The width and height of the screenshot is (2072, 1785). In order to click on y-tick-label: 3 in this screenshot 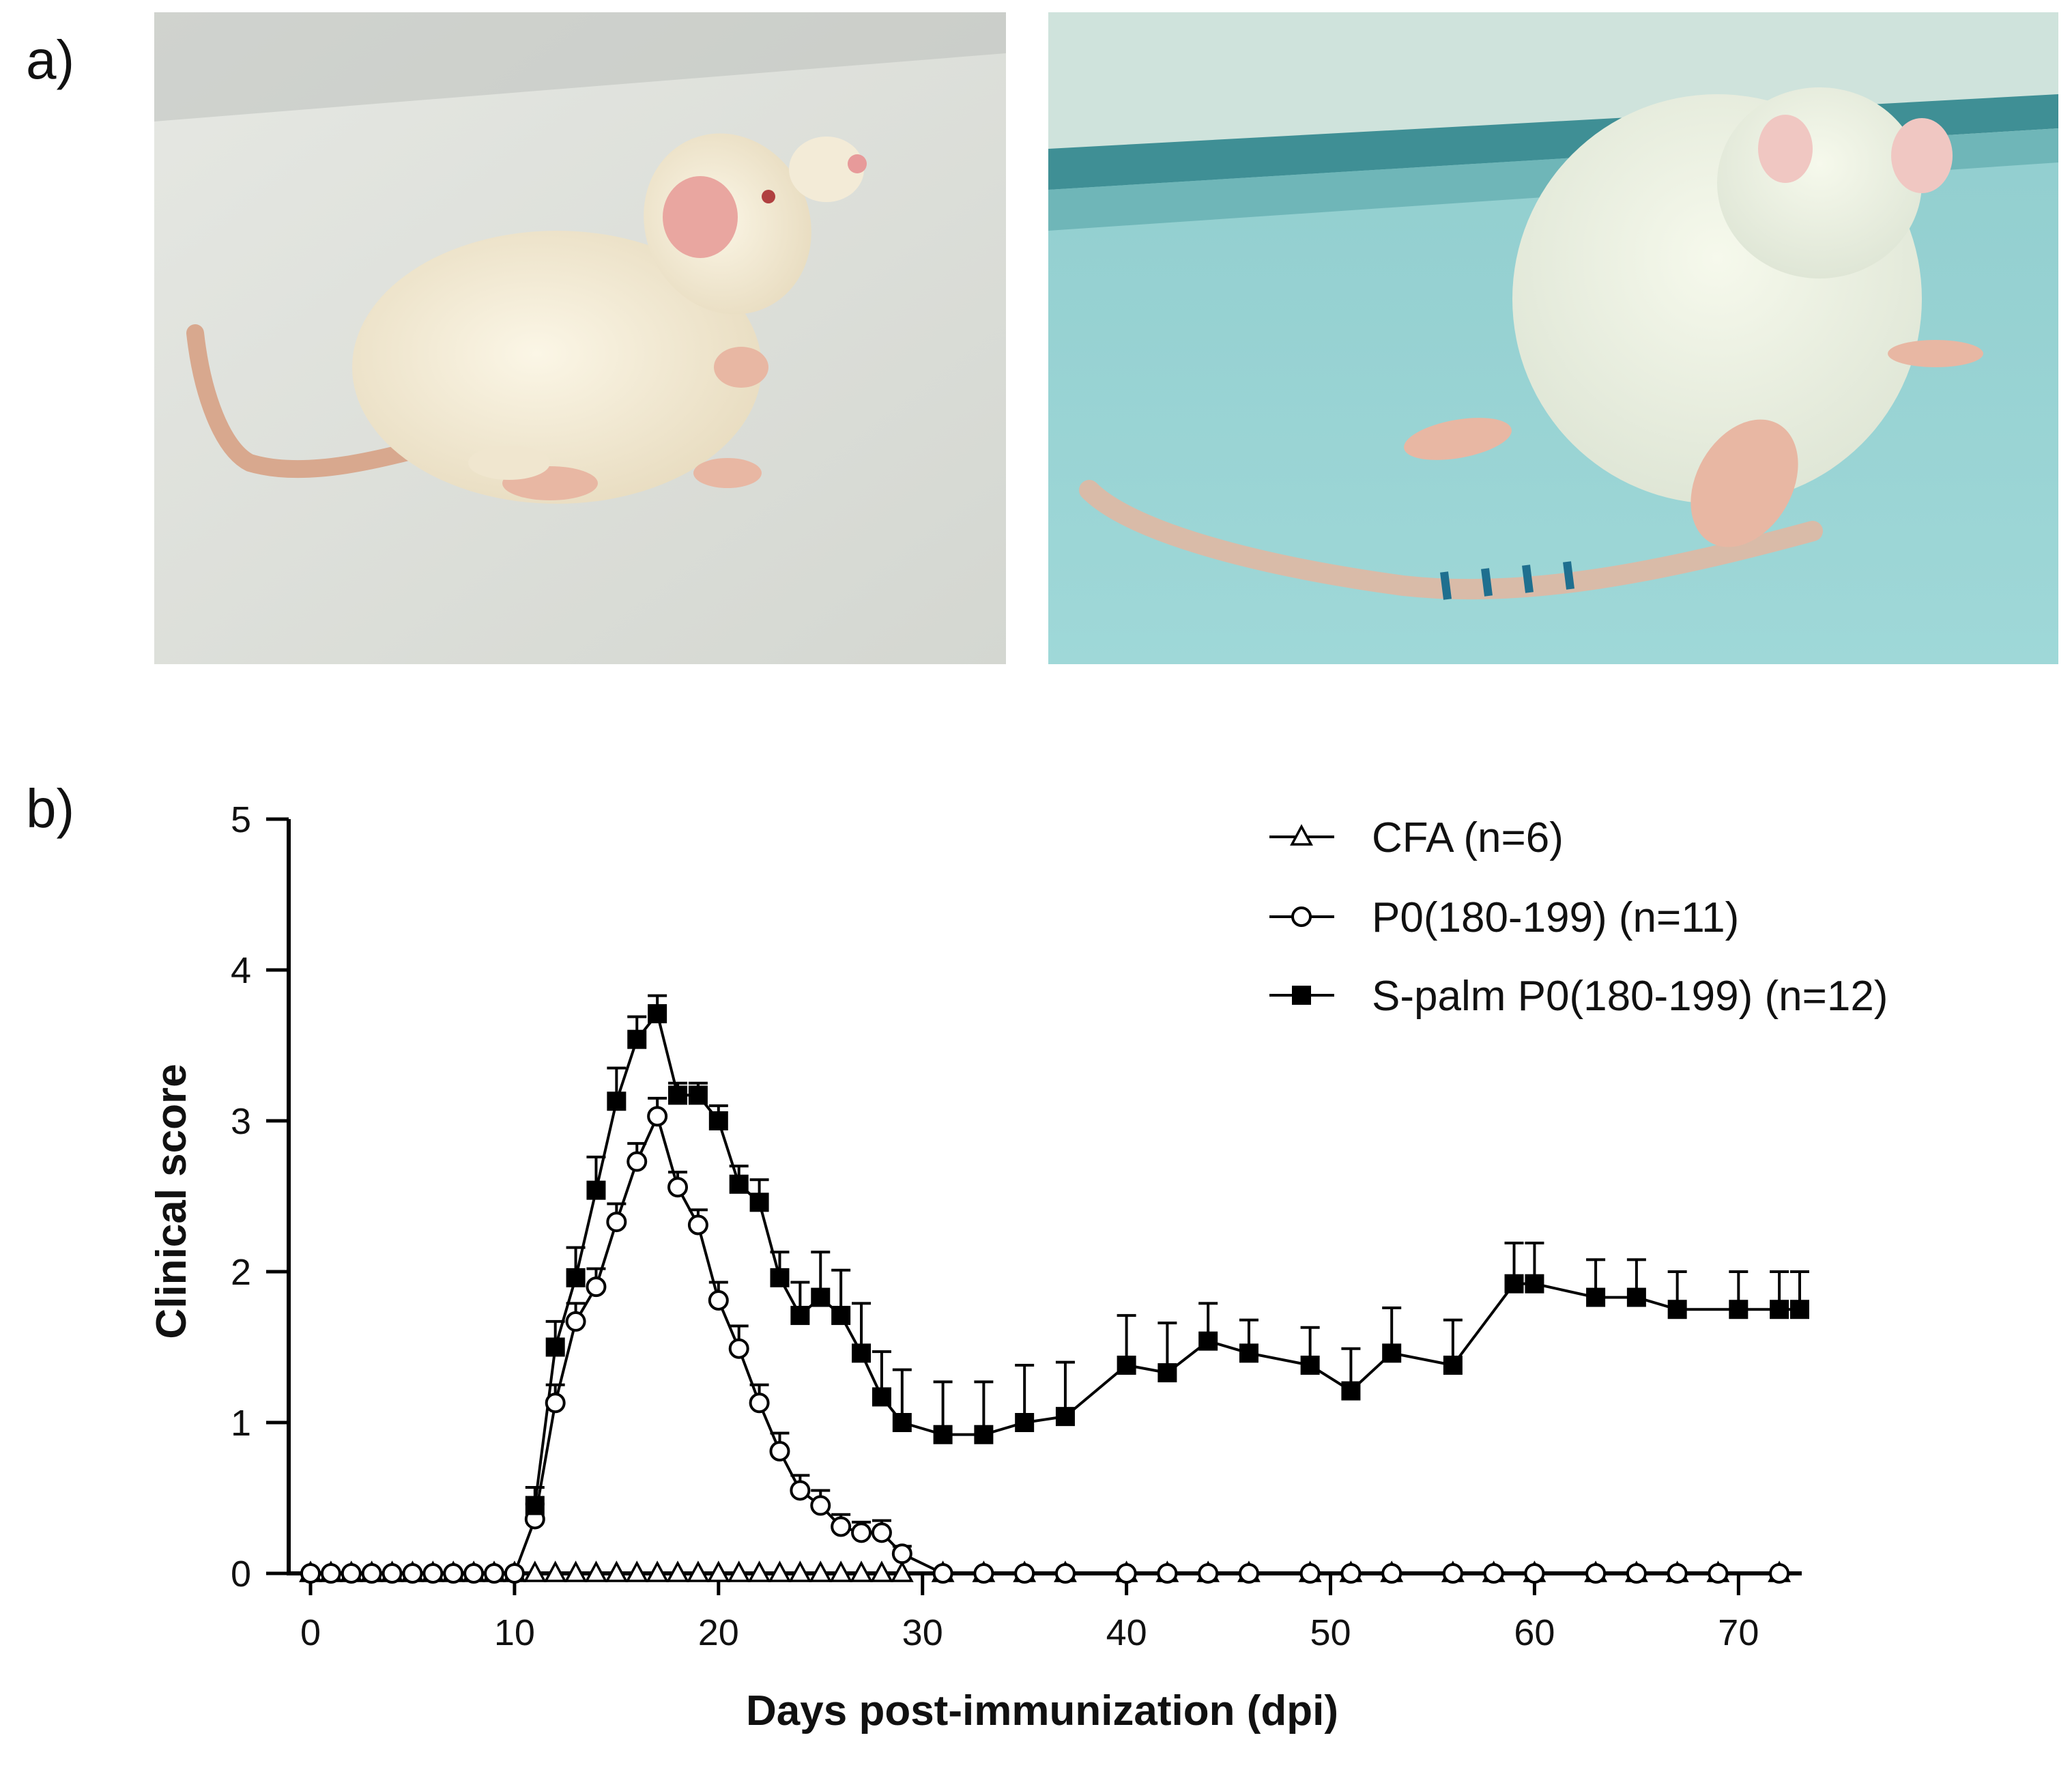, I will do `click(241, 1121)`.